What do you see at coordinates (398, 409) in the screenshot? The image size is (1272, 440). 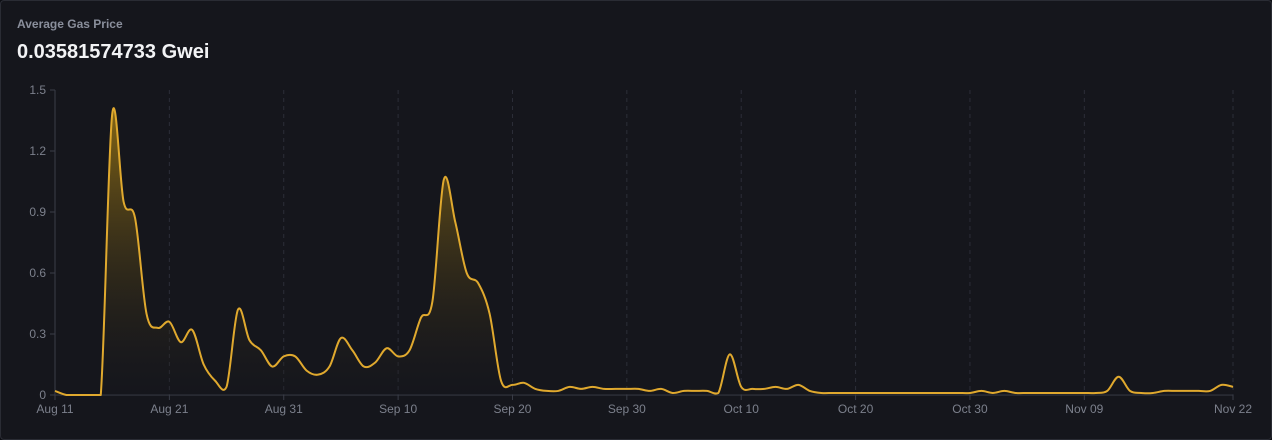 I see `x-tick-label: Sep 10` at bounding box center [398, 409].